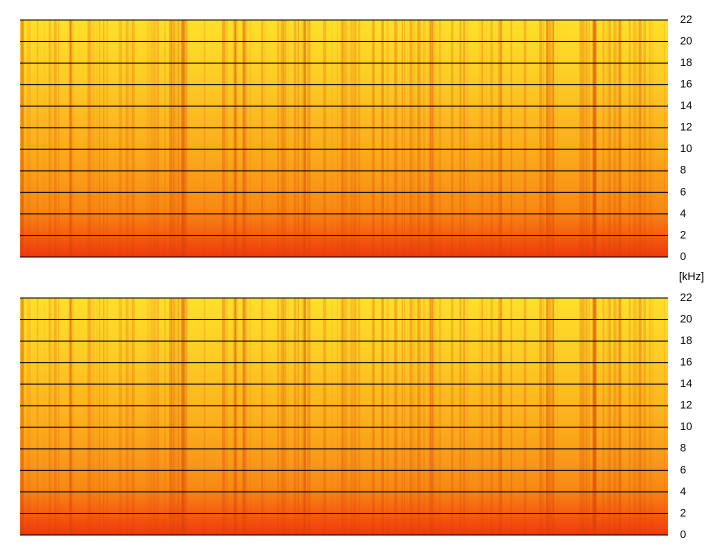  Describe the element at coordinates (686, 363) in the screenshot. I see `y-tick-label: 16` at that location.